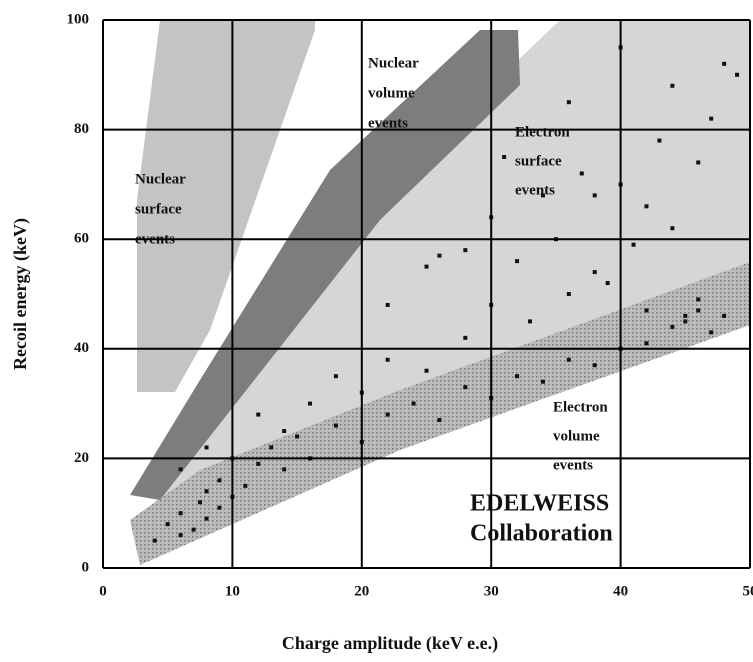 The width and height of the screenshot is (753, 662). Describe the element at coordinates (232, 591) in the screenshot. I see `x-tick-label: 10` at that location.